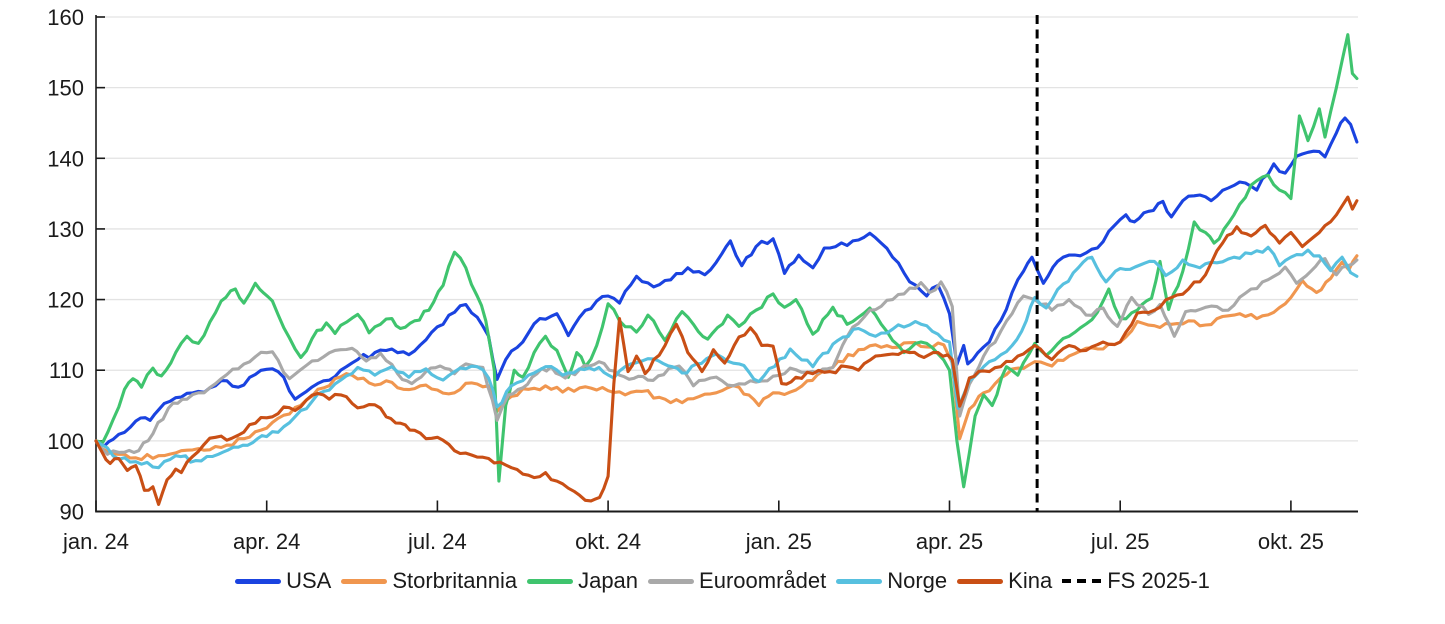  Describe the element at coordinates (65, 229) in the screenshot. I see `y-tick-label-130: 130` at that location.